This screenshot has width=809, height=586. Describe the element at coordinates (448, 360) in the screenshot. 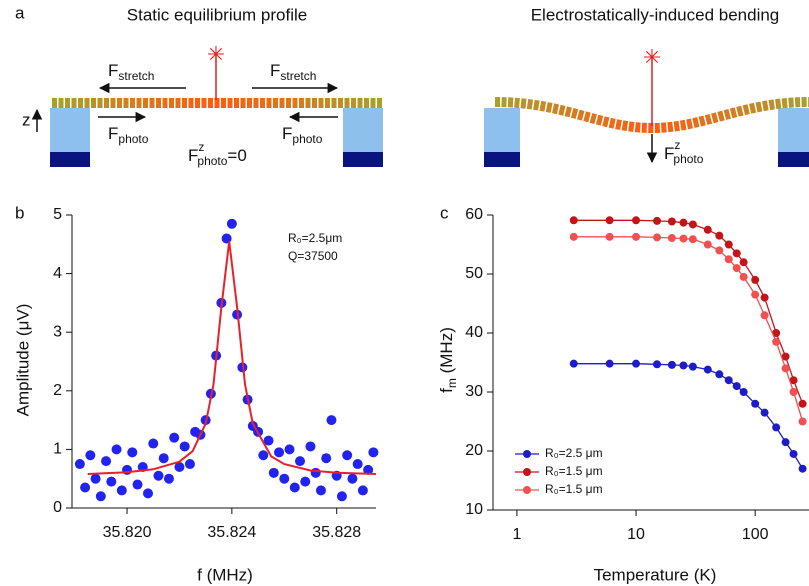

I see `y-axis-title: fm (MHz)` at that location.